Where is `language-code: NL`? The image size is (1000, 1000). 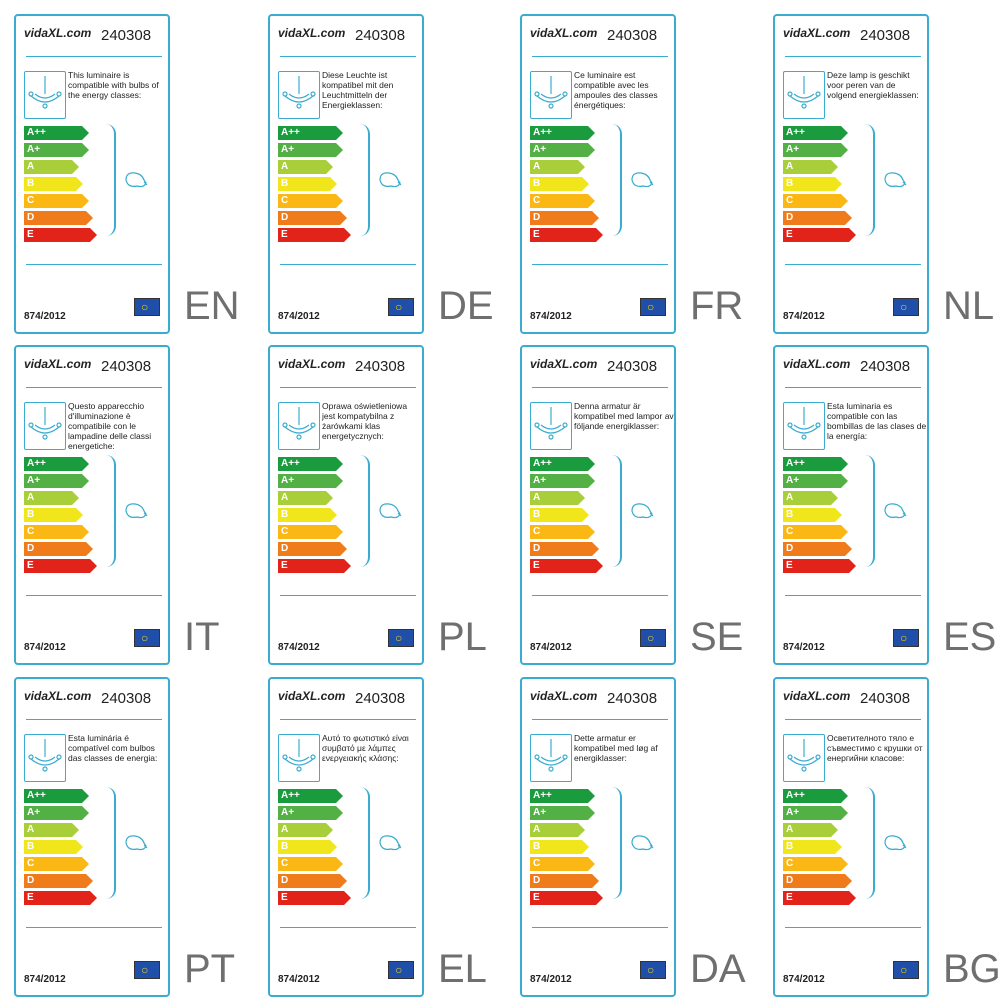 language-code: NL is located at coordinates (969, 306).